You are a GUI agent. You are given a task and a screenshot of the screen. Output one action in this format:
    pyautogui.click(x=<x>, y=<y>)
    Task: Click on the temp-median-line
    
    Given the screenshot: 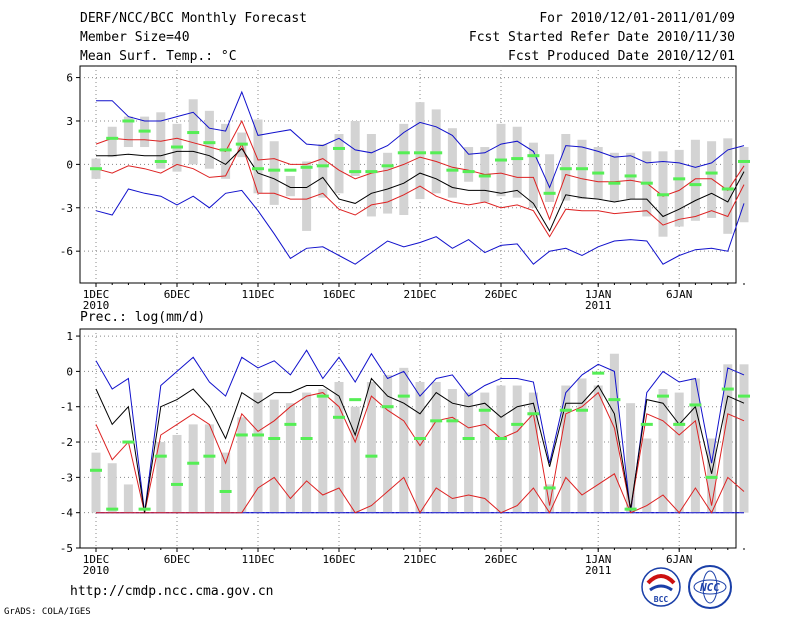 What is the action you would take?
    pyautogui.click(x=420, y=189)
    